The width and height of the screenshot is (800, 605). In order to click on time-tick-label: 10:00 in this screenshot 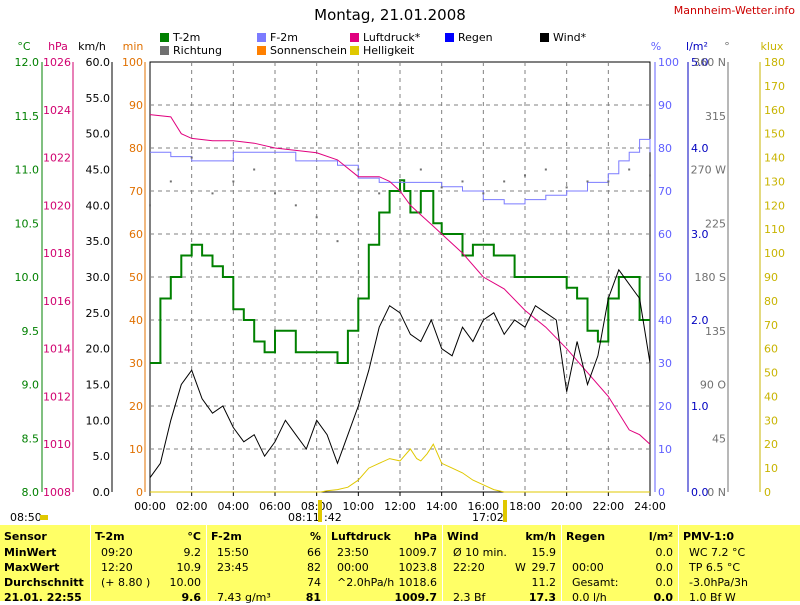, I will do `click(358, 506)`.